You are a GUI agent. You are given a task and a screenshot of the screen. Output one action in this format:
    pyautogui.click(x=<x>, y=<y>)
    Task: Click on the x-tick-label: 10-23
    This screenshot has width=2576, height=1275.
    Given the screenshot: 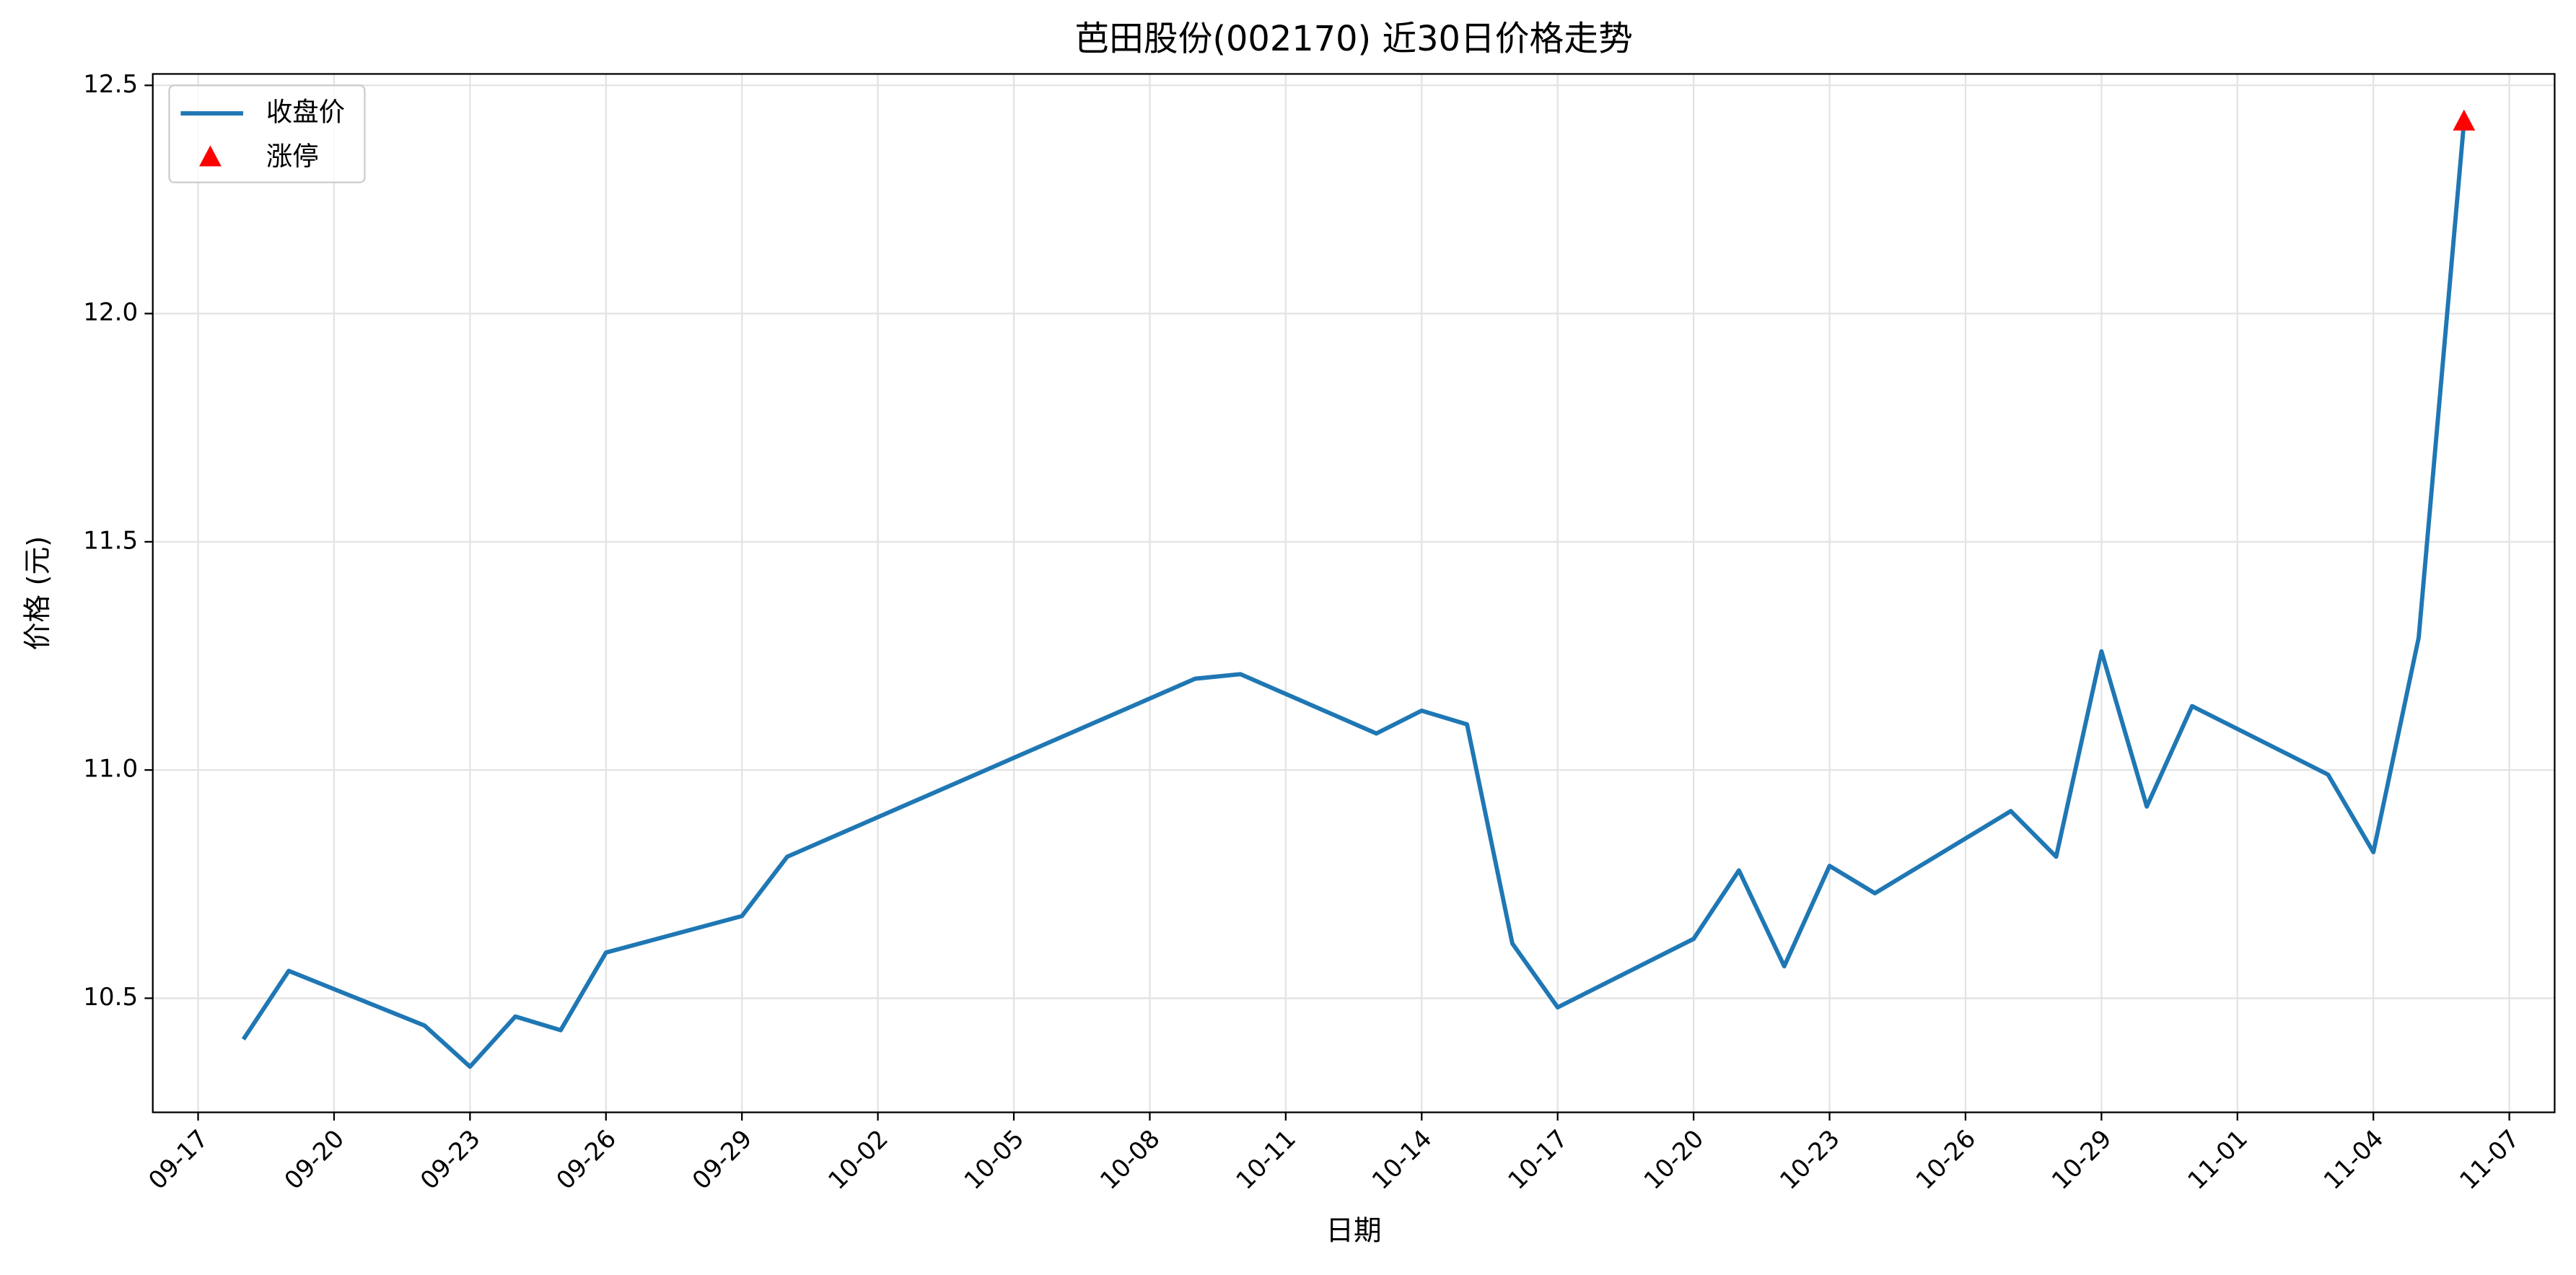 What is the action you would take?
    pyautogui.click(x=1809, y=1159)
    